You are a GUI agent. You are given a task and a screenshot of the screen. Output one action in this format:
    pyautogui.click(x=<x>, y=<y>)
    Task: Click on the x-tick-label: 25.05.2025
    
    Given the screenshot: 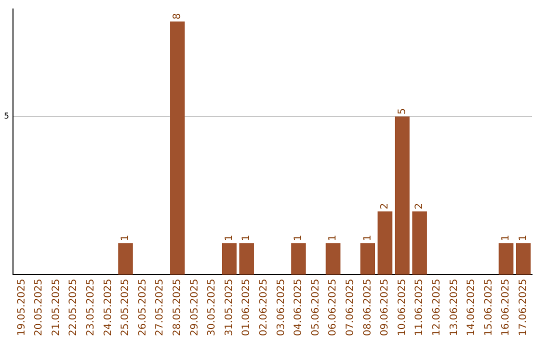 What is the action you would take?
    pyautogui.click(x=126, y=307)
    